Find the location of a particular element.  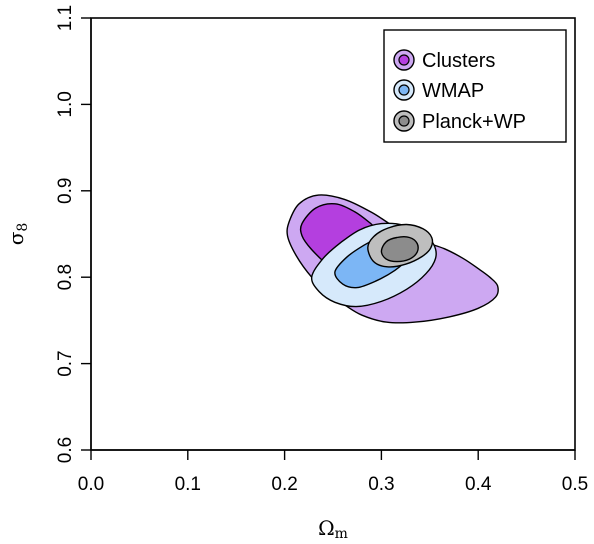

contour-planck-wp is located at coordinates (400, 245).